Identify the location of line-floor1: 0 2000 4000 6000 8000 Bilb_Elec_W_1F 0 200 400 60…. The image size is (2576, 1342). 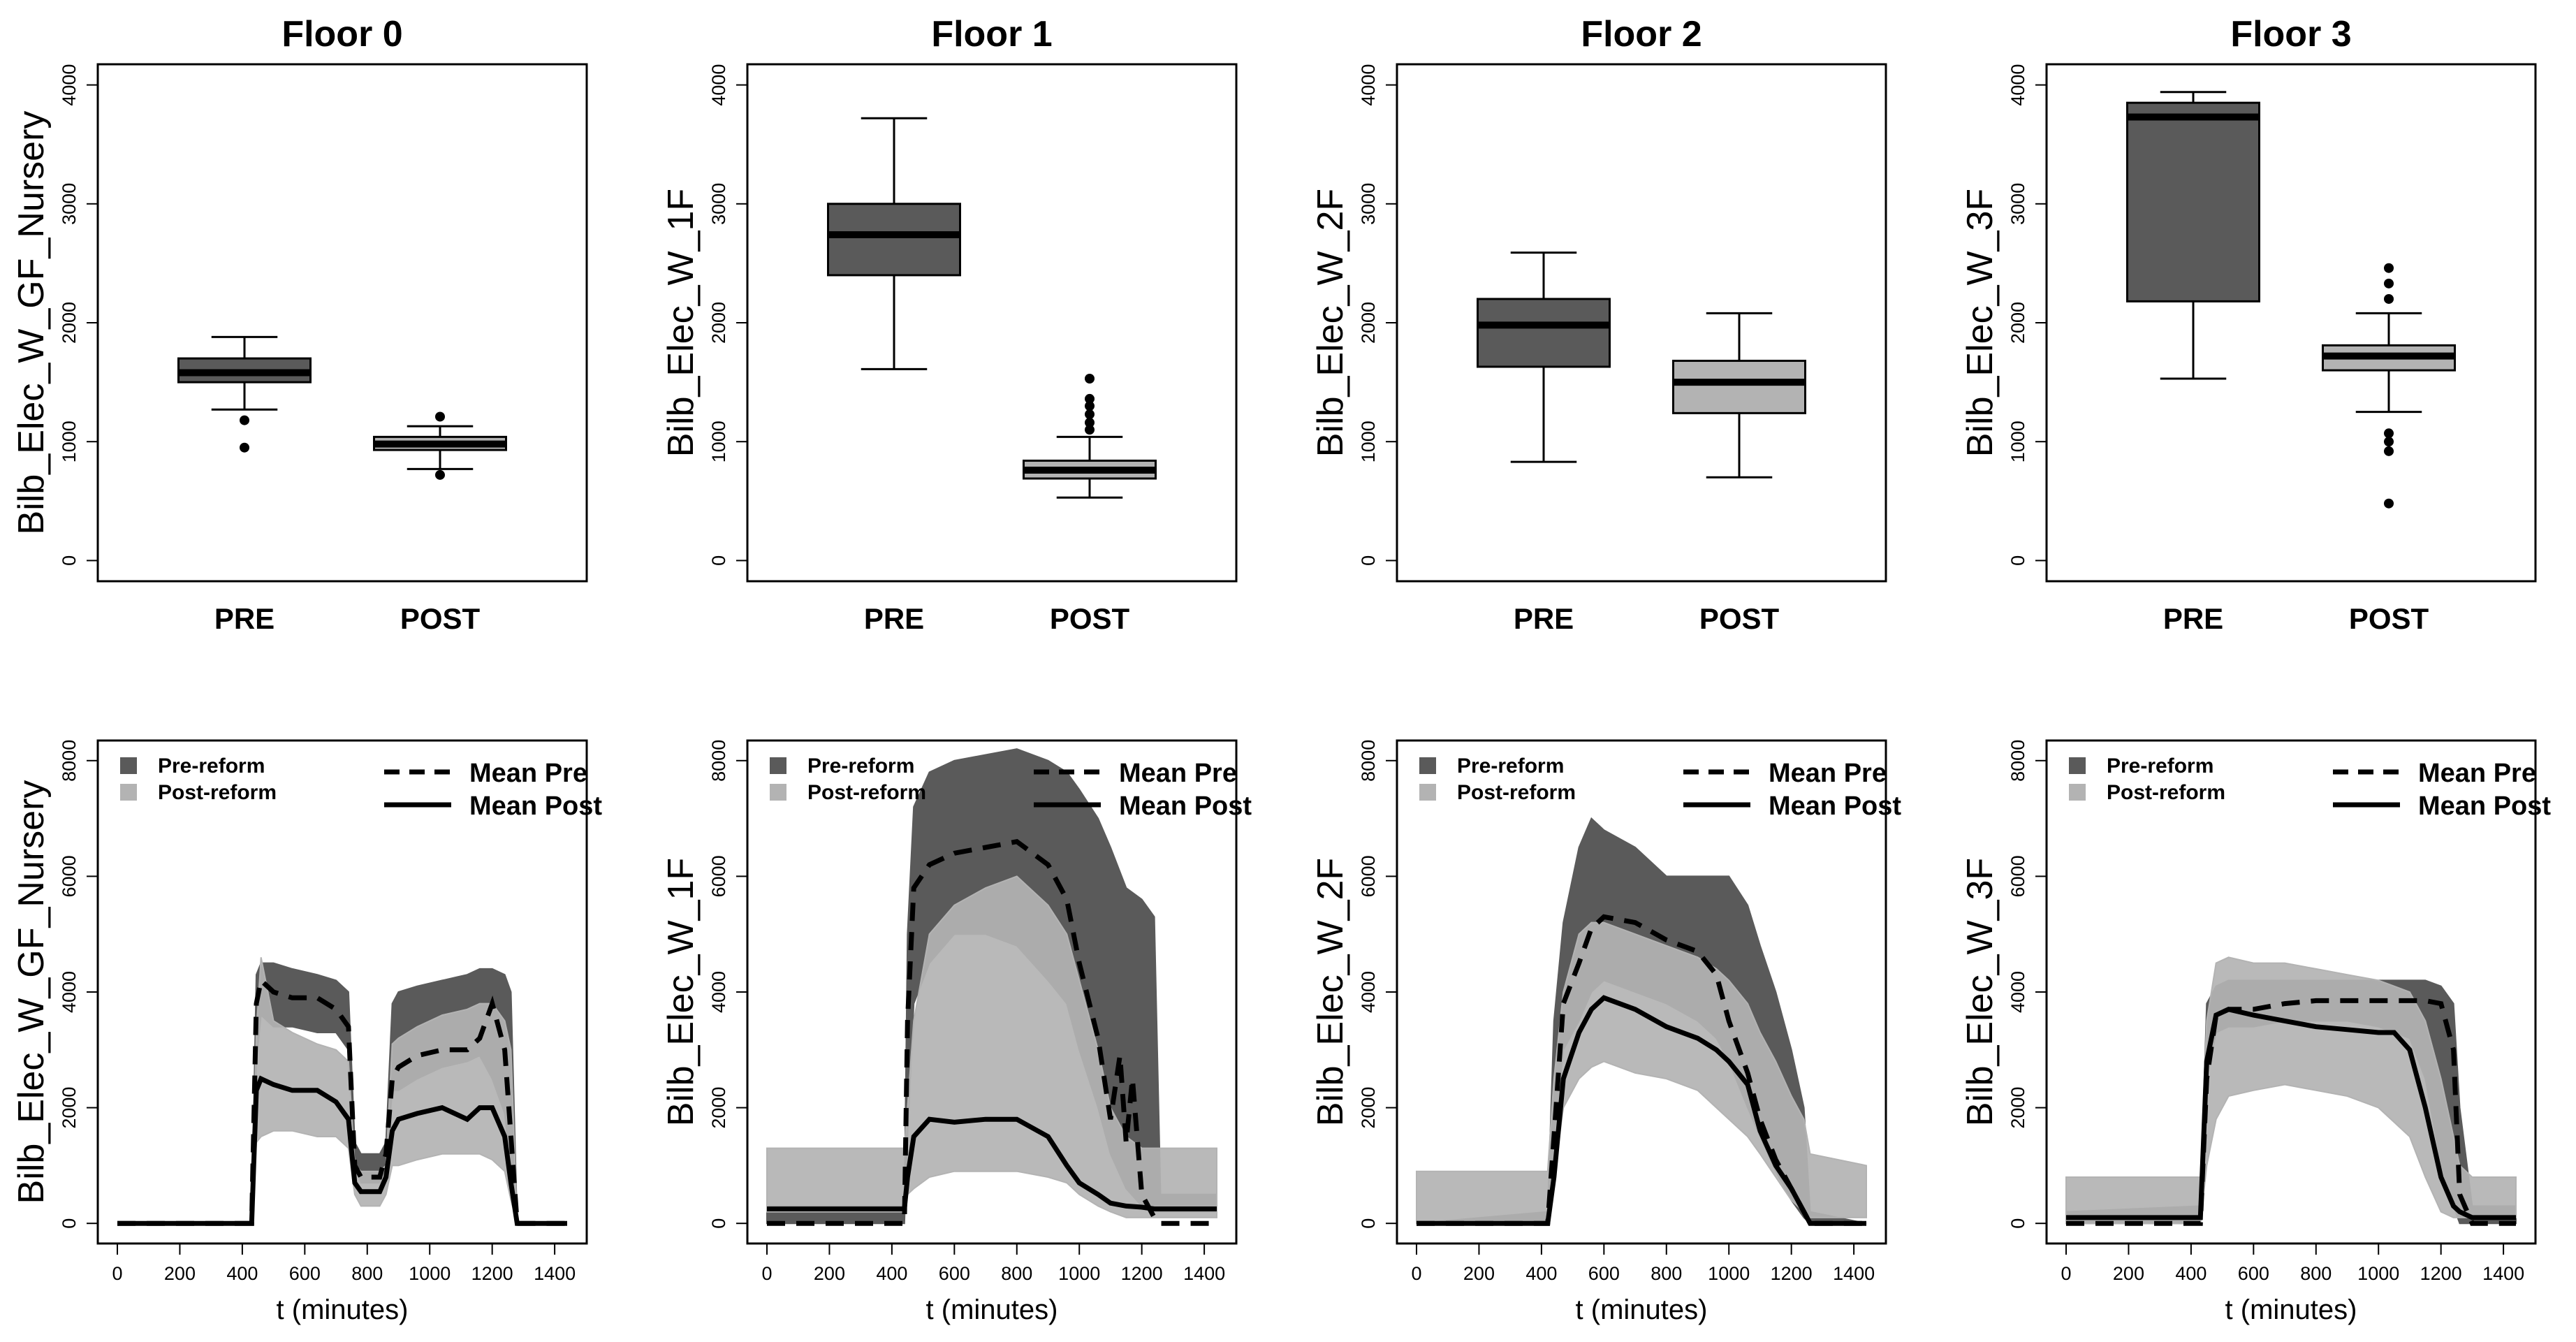
(956, 1032).